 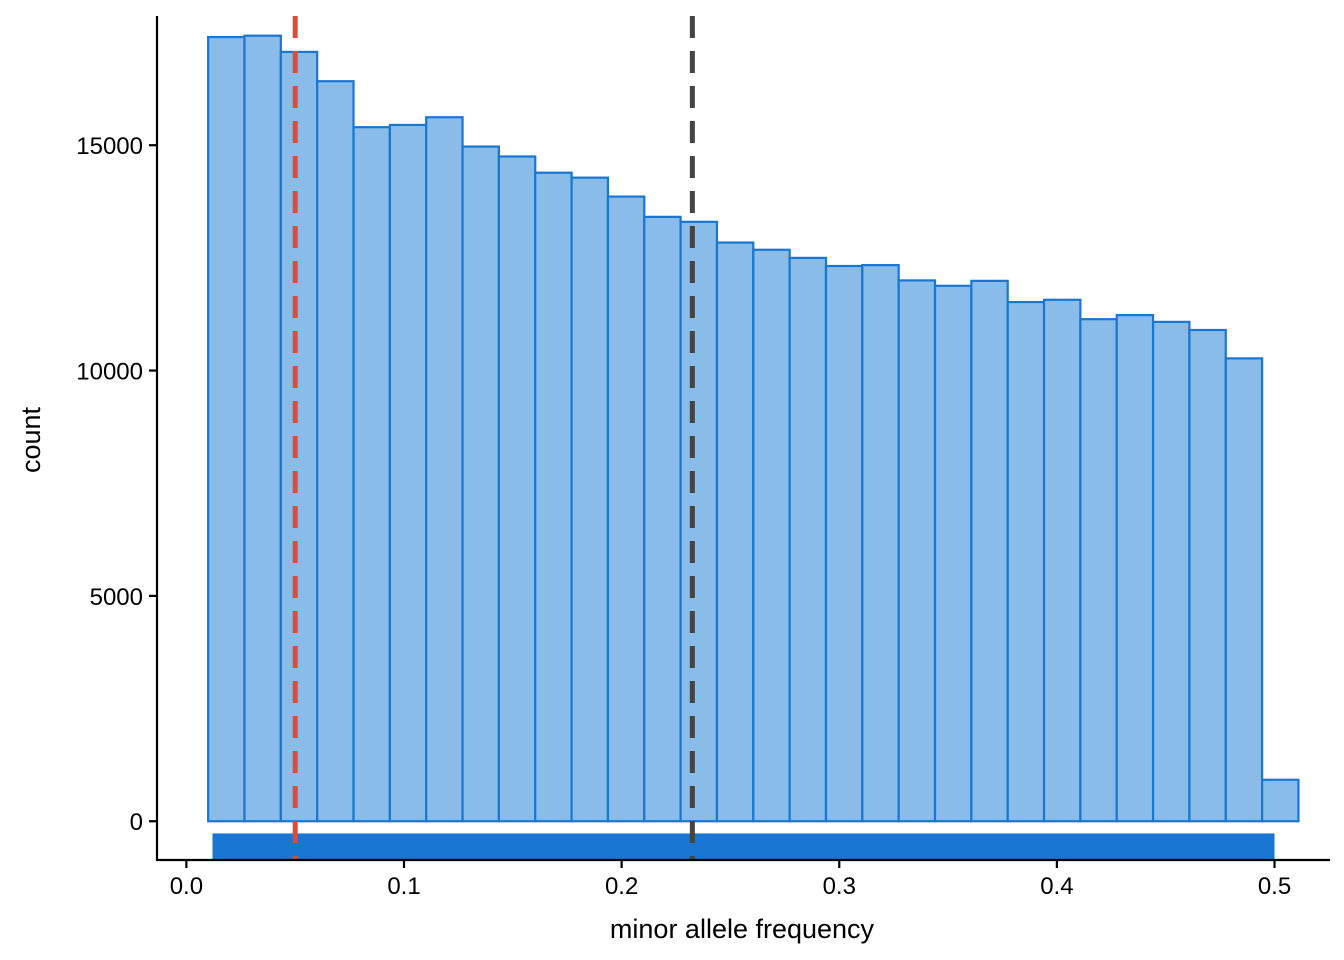 I want to click on frequency-range-bar, so click(x=743, y=846).